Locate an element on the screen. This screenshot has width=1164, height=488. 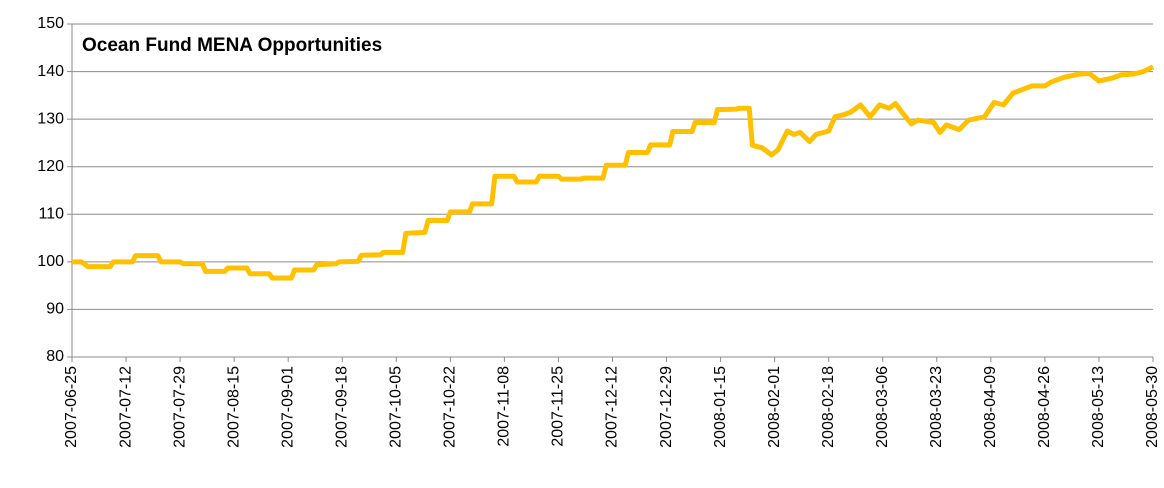
x-tick-label: 2008-02-18 is located at coordinates (828, 407).